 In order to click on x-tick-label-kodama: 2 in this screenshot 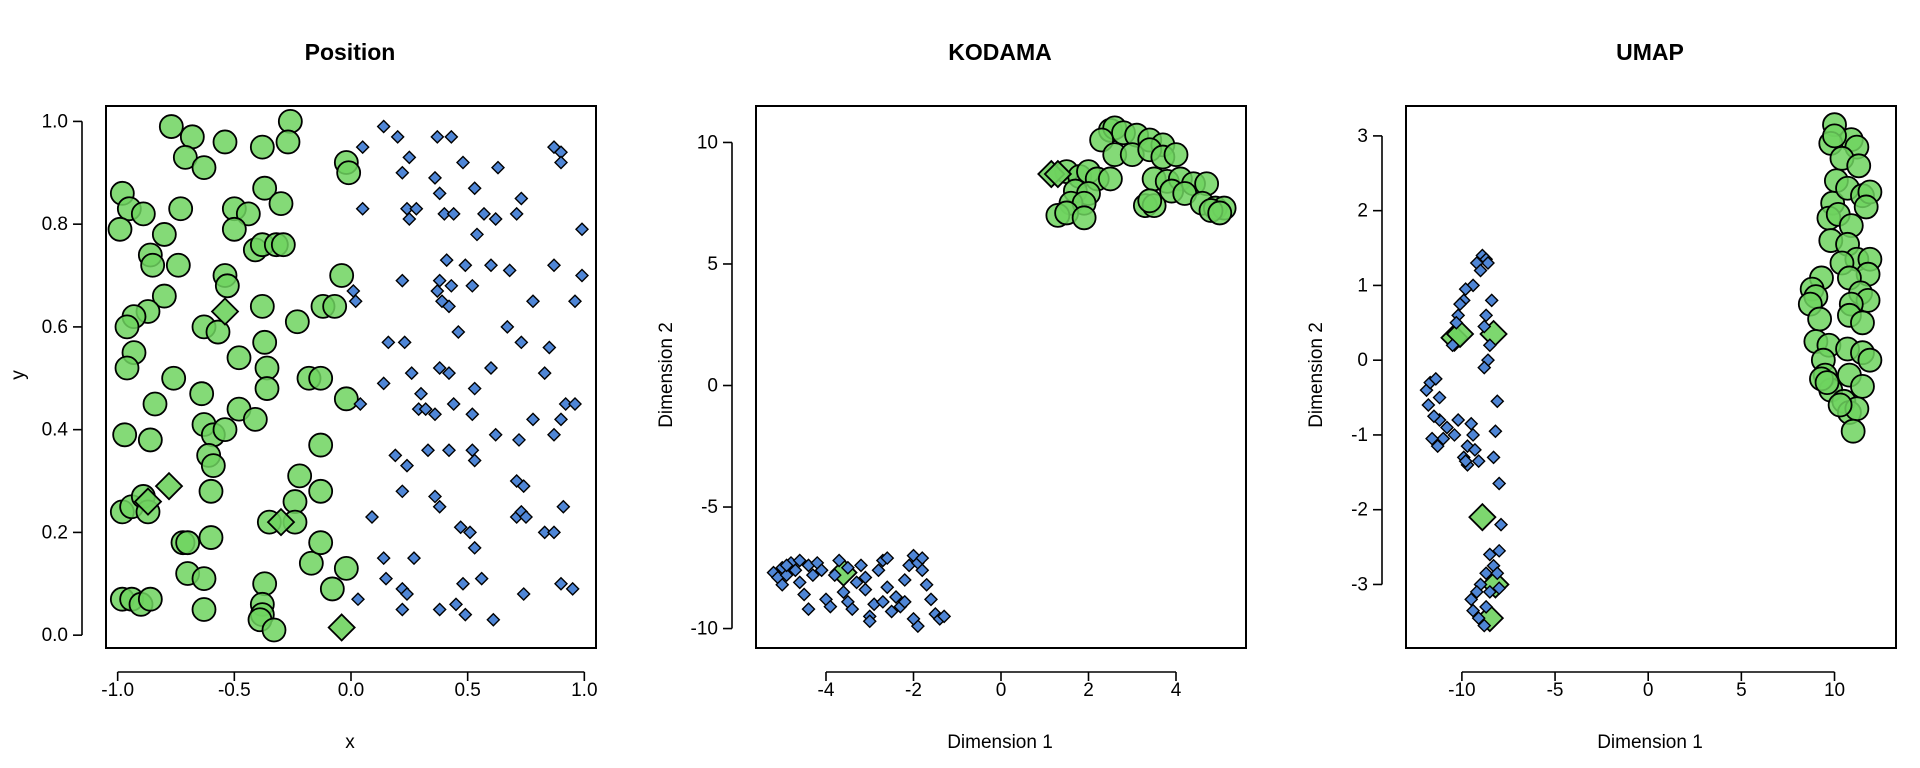, I will do `click(1088, 690)`.